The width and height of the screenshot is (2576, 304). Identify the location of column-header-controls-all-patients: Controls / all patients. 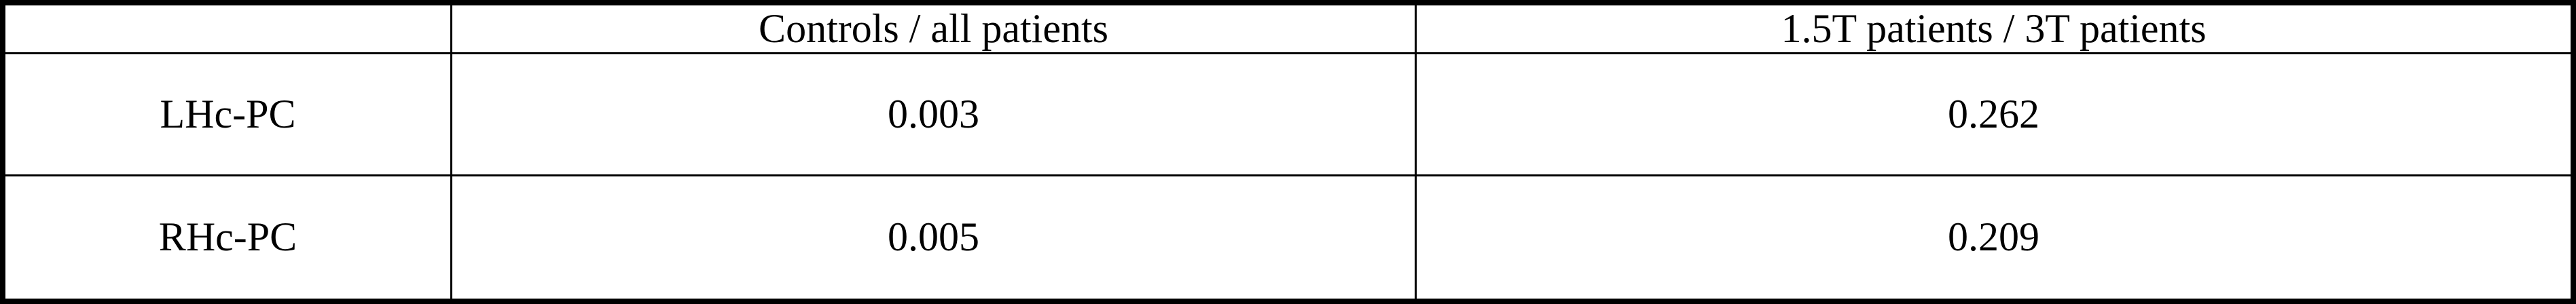
(933, 28).